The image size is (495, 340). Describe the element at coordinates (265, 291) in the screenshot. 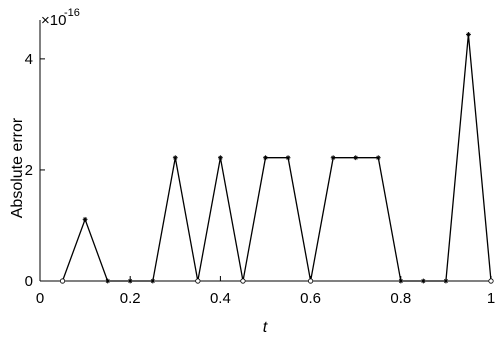

I see `x-ticks: 0 0.2 0.4 0.6 0.8 1` at that location.